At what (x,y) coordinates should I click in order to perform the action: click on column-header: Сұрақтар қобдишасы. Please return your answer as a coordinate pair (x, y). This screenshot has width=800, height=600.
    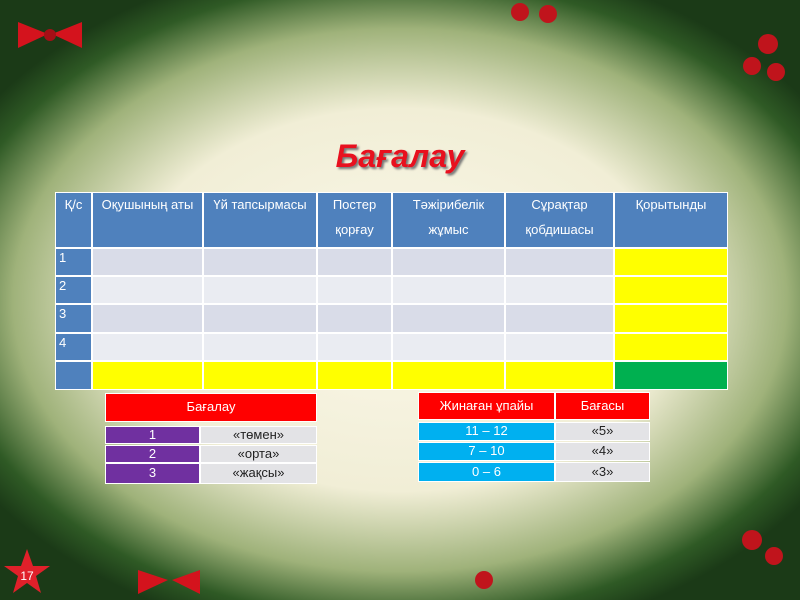
    Looking at the image, I should click on (559, 220).